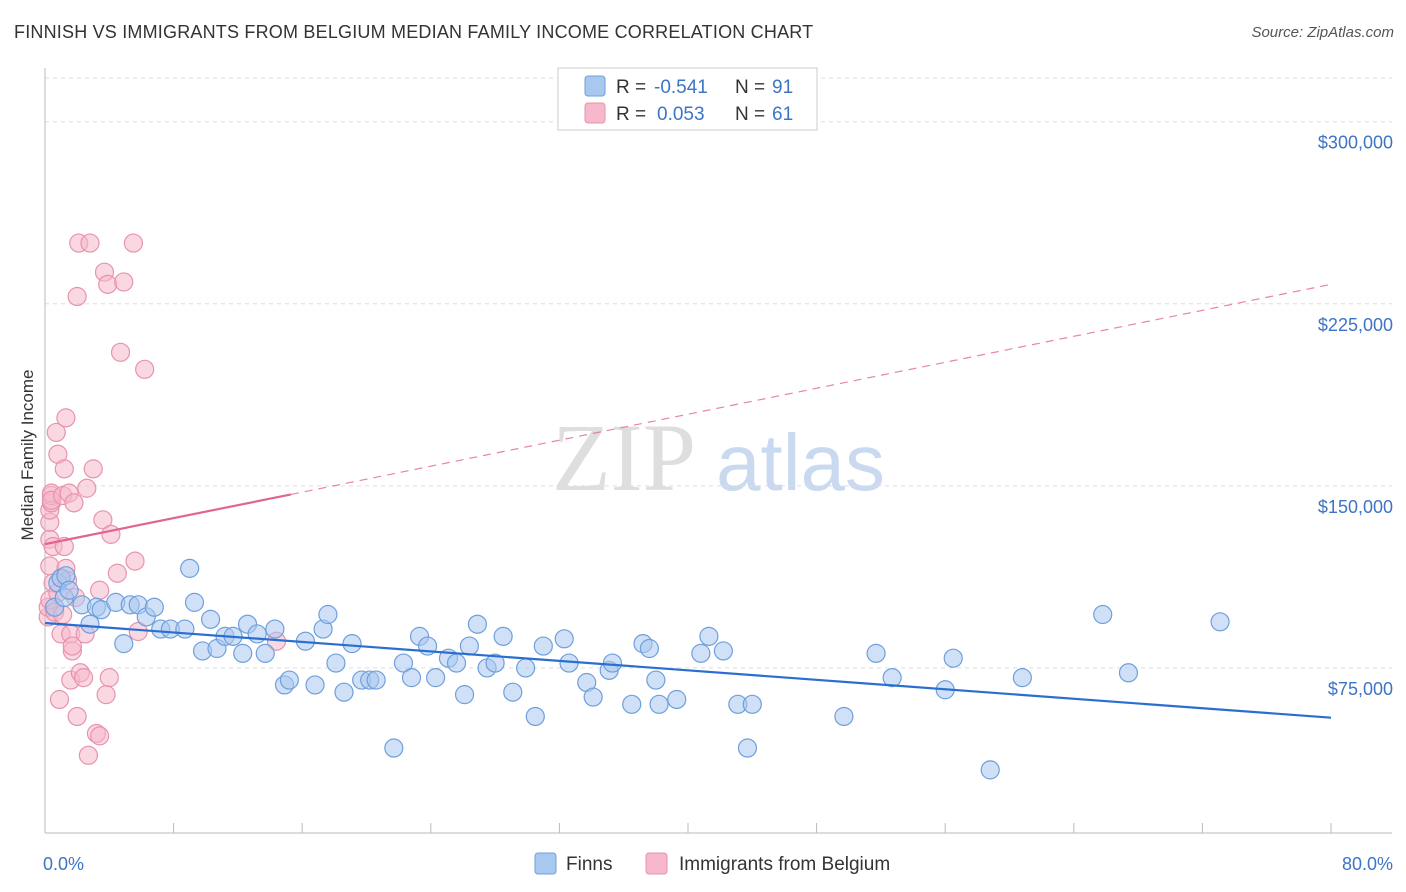 The image size is (1406, 892). I want to click on legend-belgium-r-label: R =, so click(631, 114).